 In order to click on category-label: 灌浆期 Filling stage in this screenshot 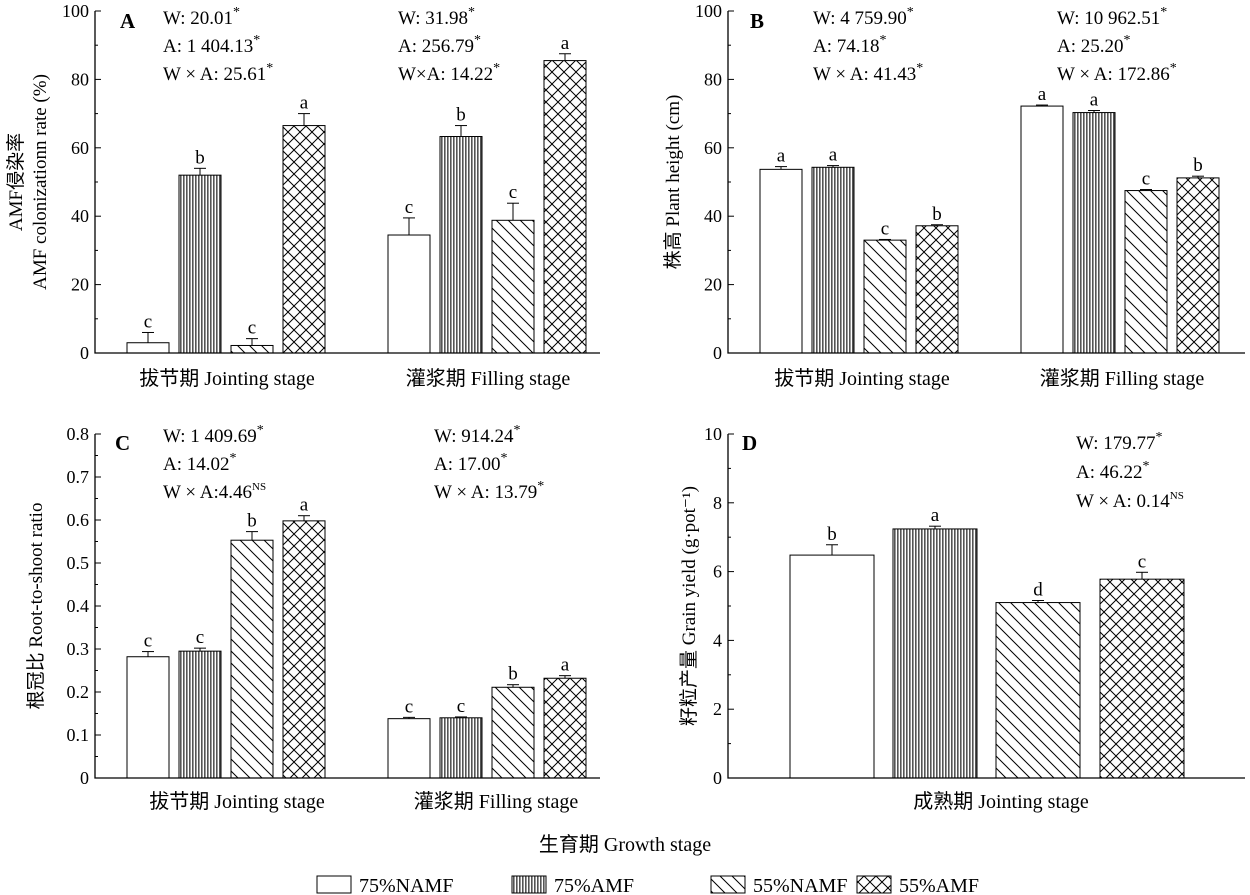, I will do `click(1122, 378)`.